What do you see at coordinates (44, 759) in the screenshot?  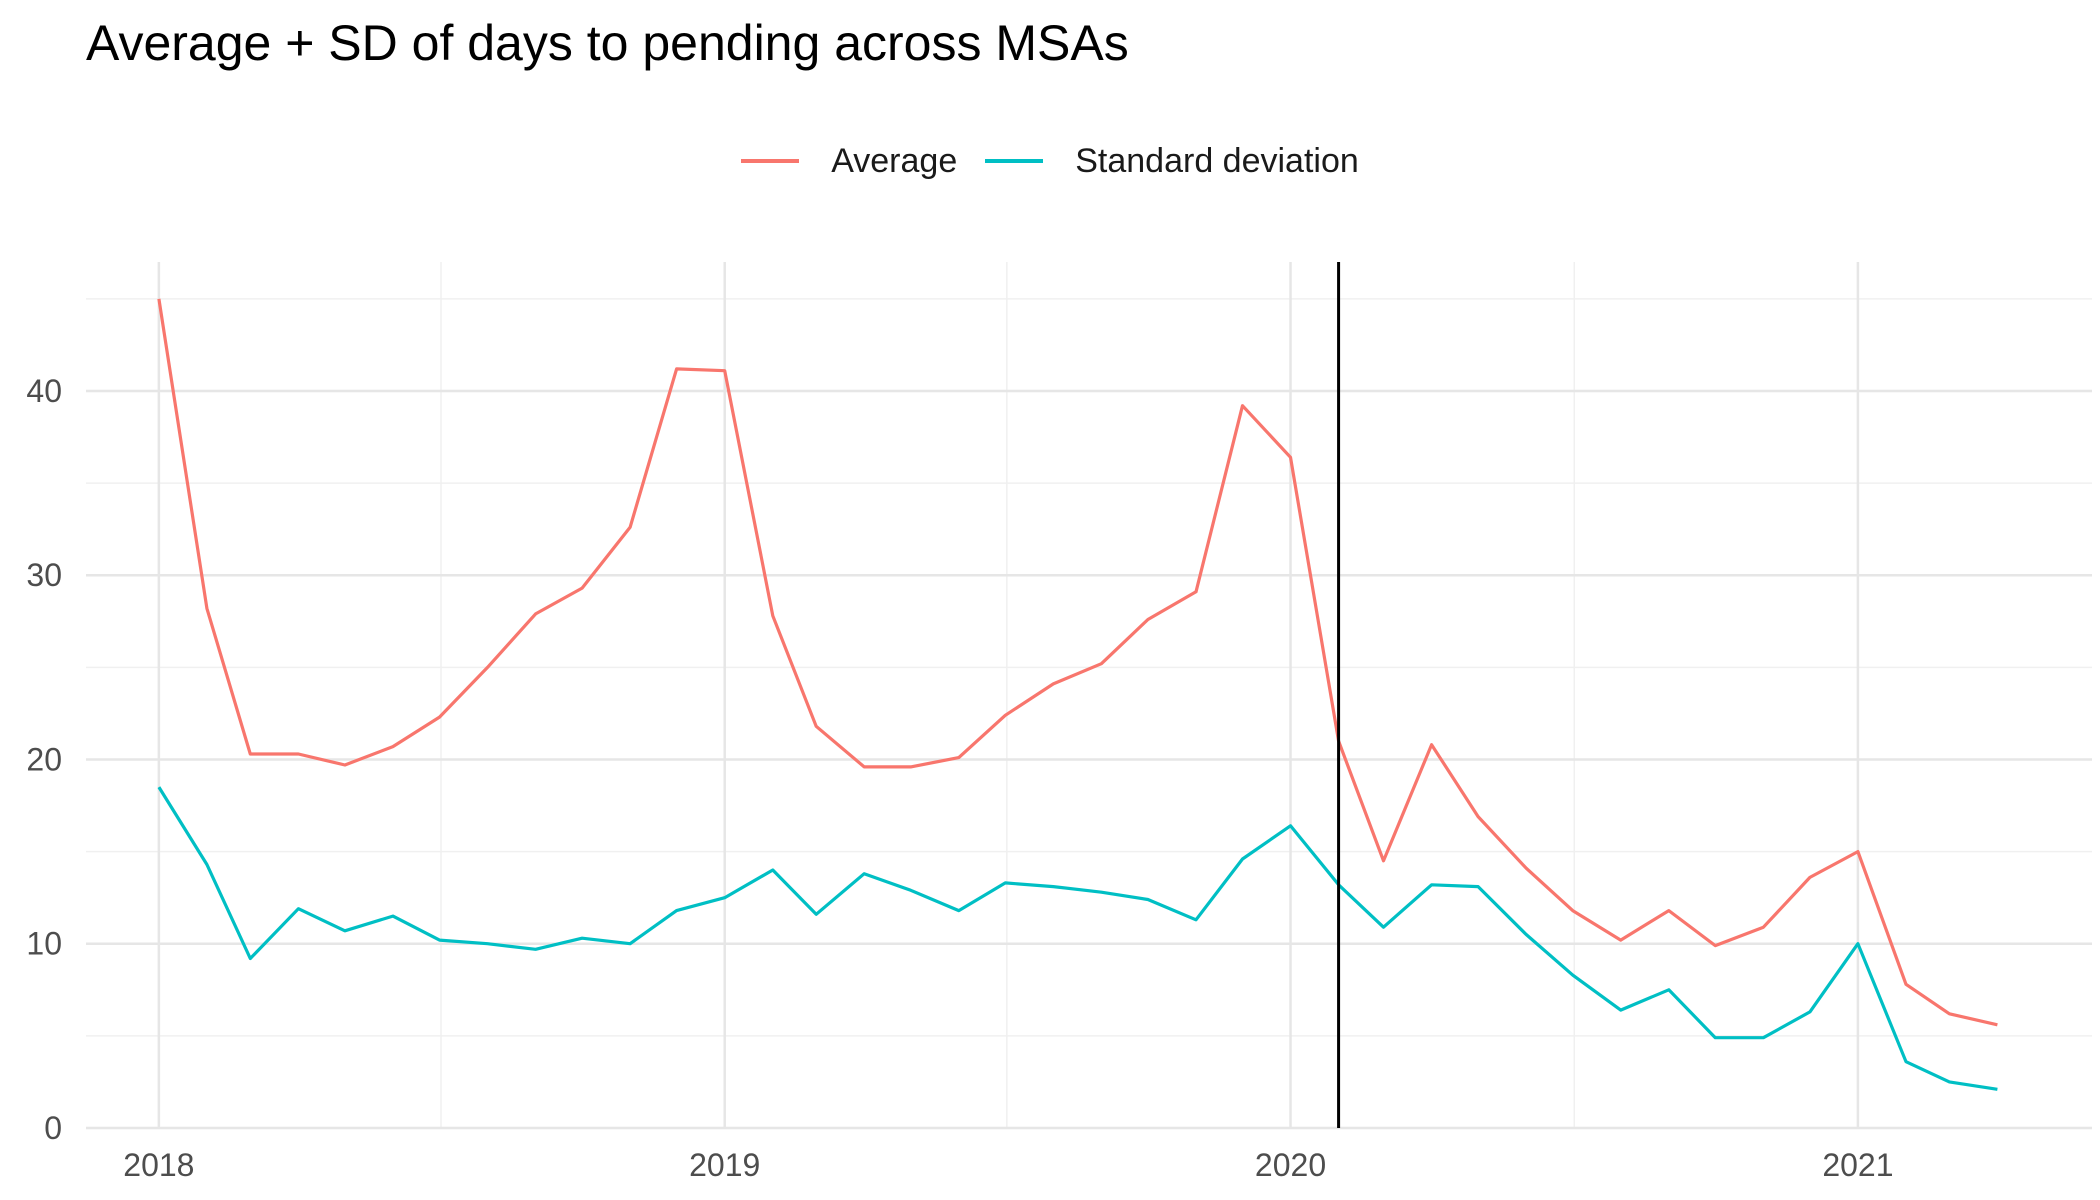 I see `y-tick-label: 20` at bounding box center [44, 759].